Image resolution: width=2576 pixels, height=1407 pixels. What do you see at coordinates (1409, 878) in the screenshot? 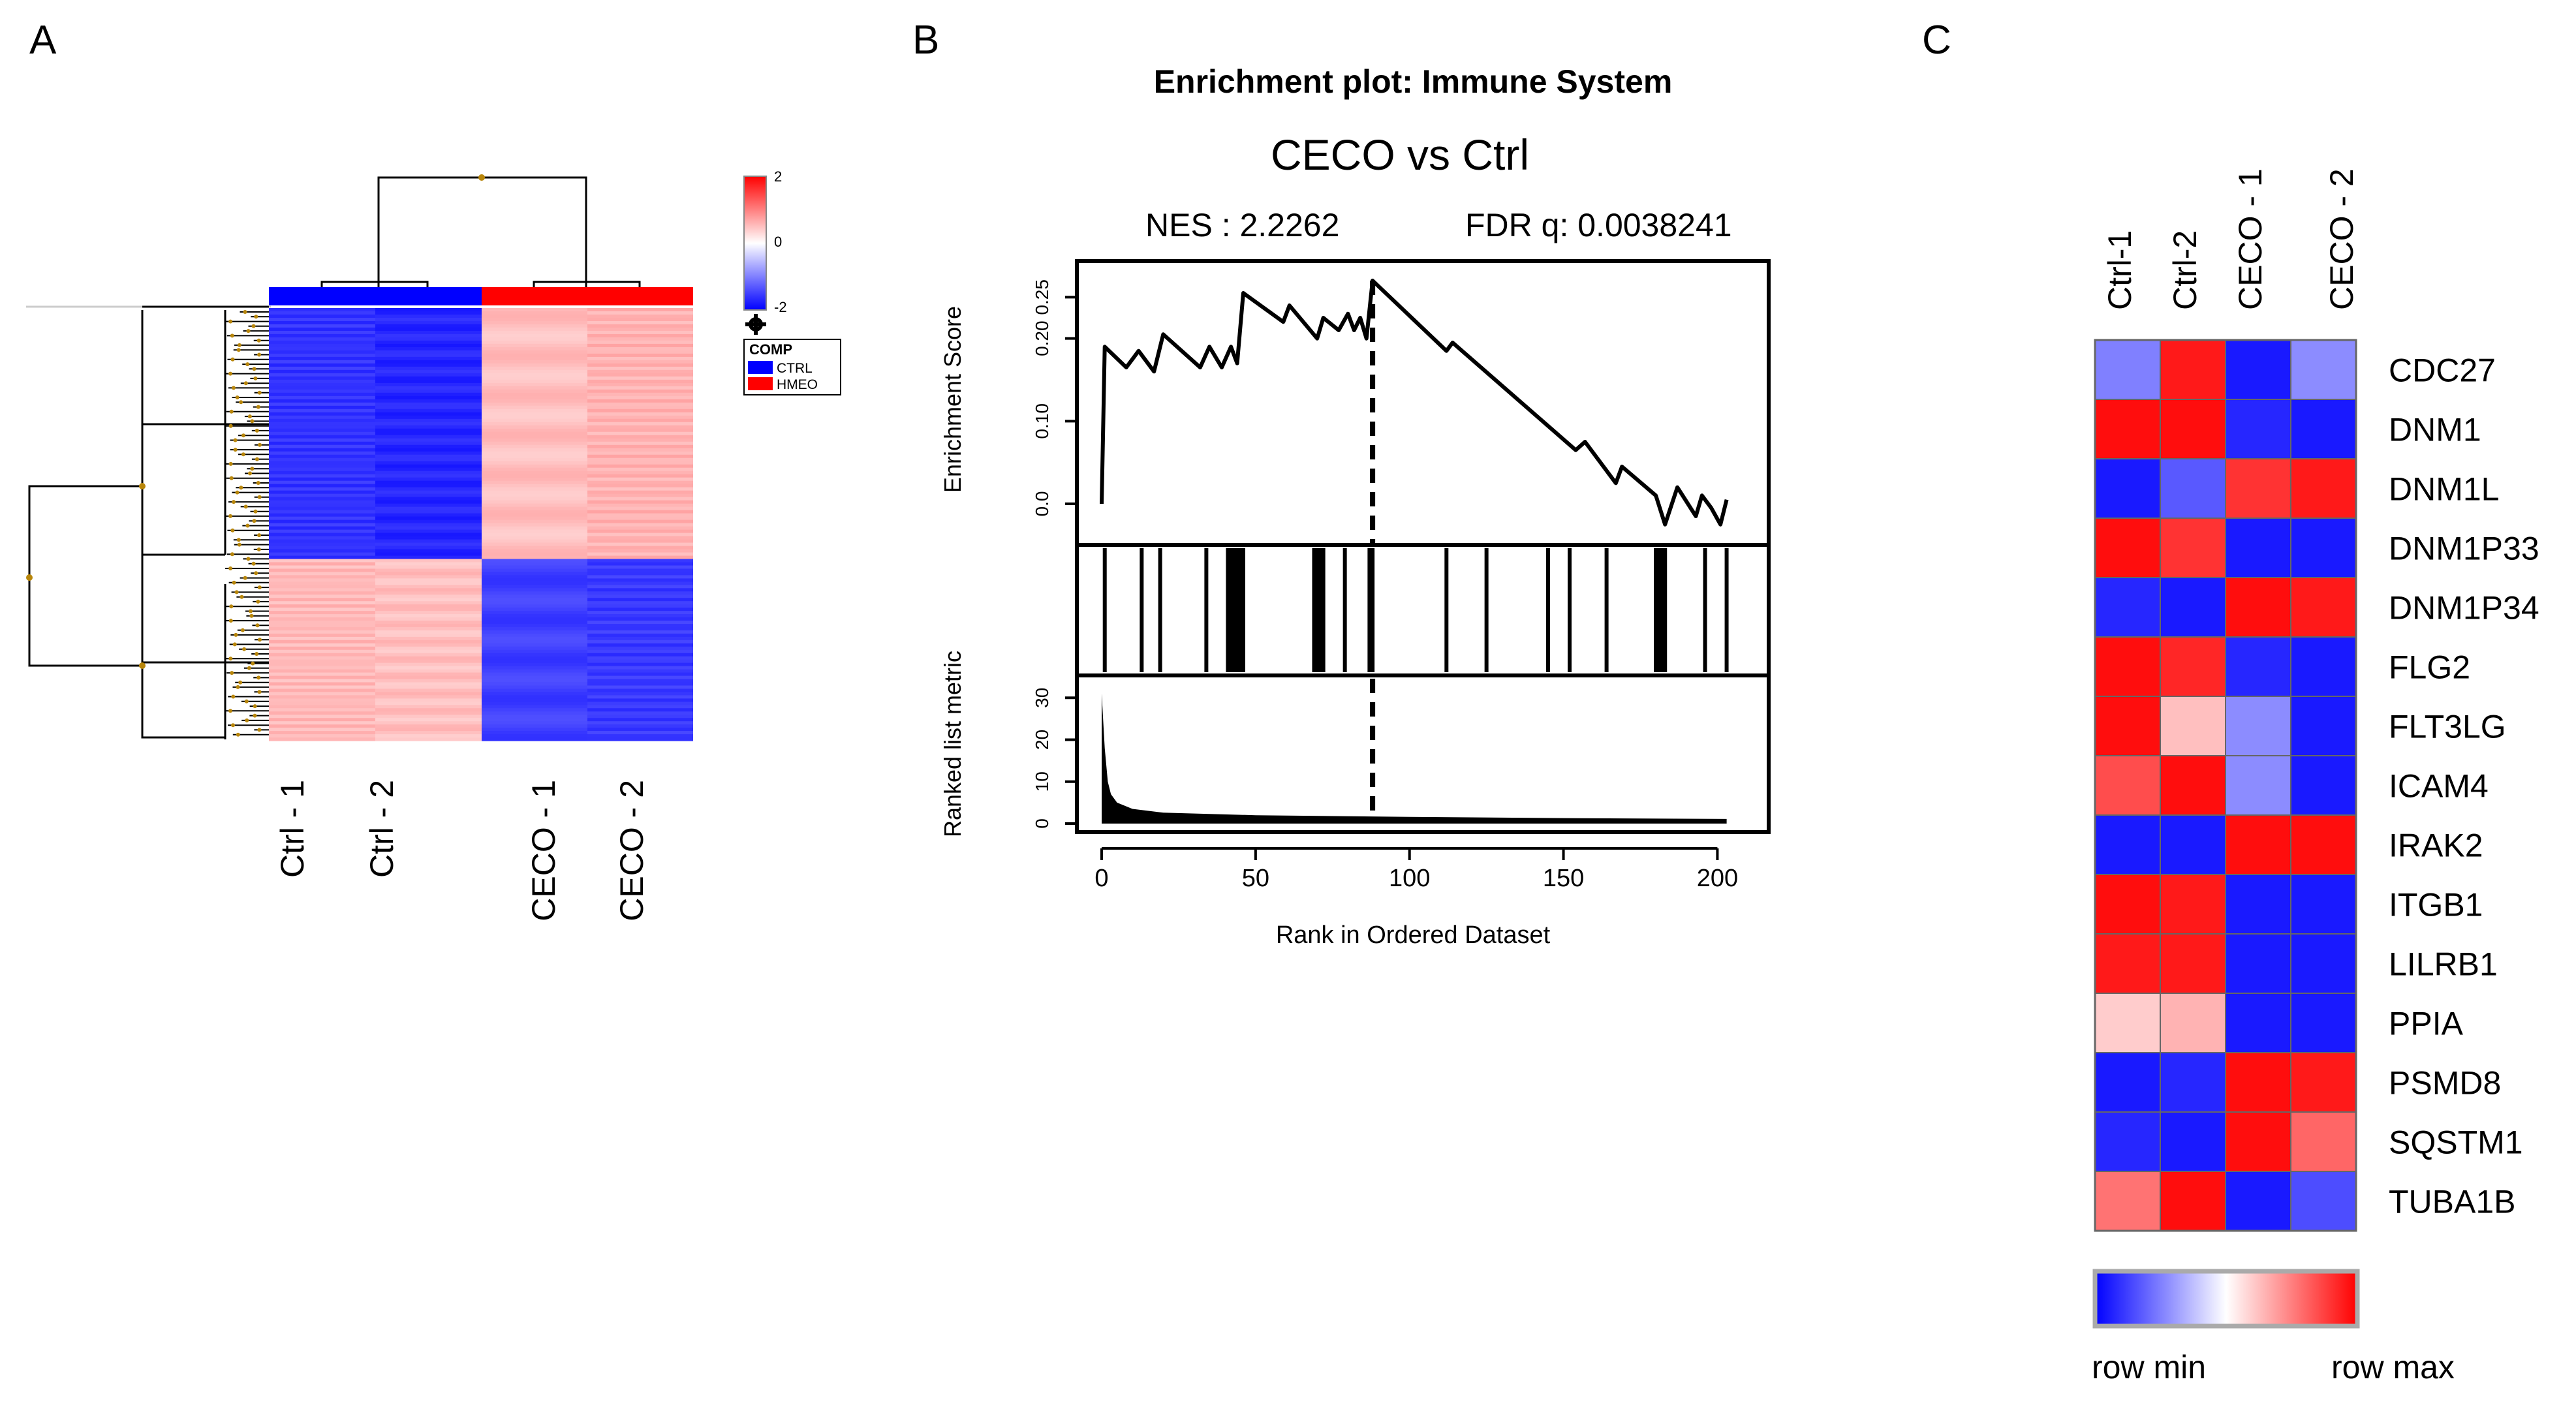
I see `gsea-x-tick-label: 100` at bounding box center [1409, 878].